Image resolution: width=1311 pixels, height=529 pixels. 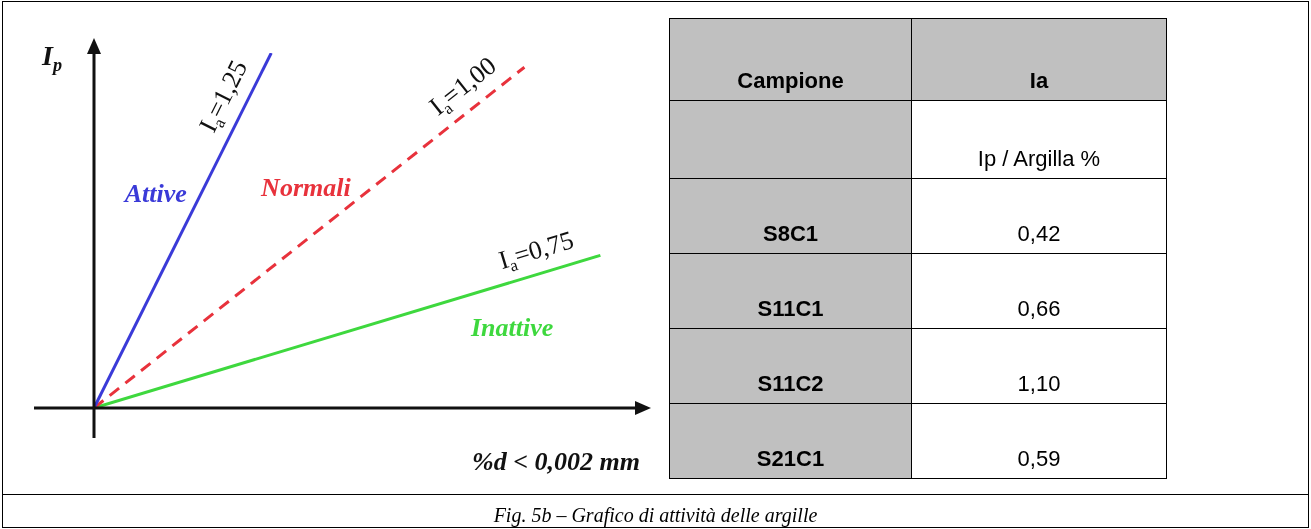 I want to click on annotation: Normali, so click(x=306, y=187).